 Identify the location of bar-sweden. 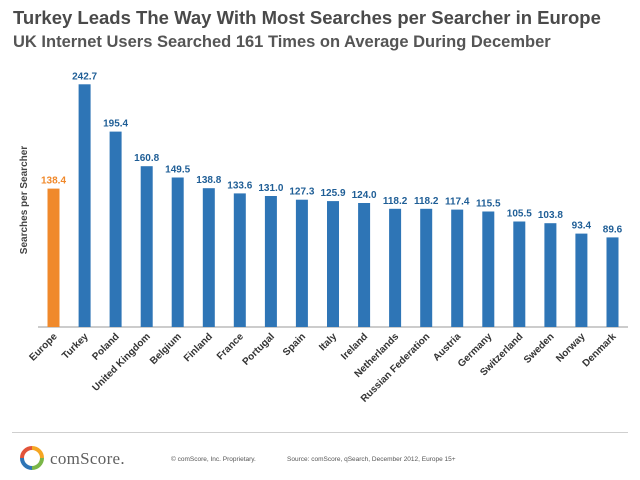
(550, 275).